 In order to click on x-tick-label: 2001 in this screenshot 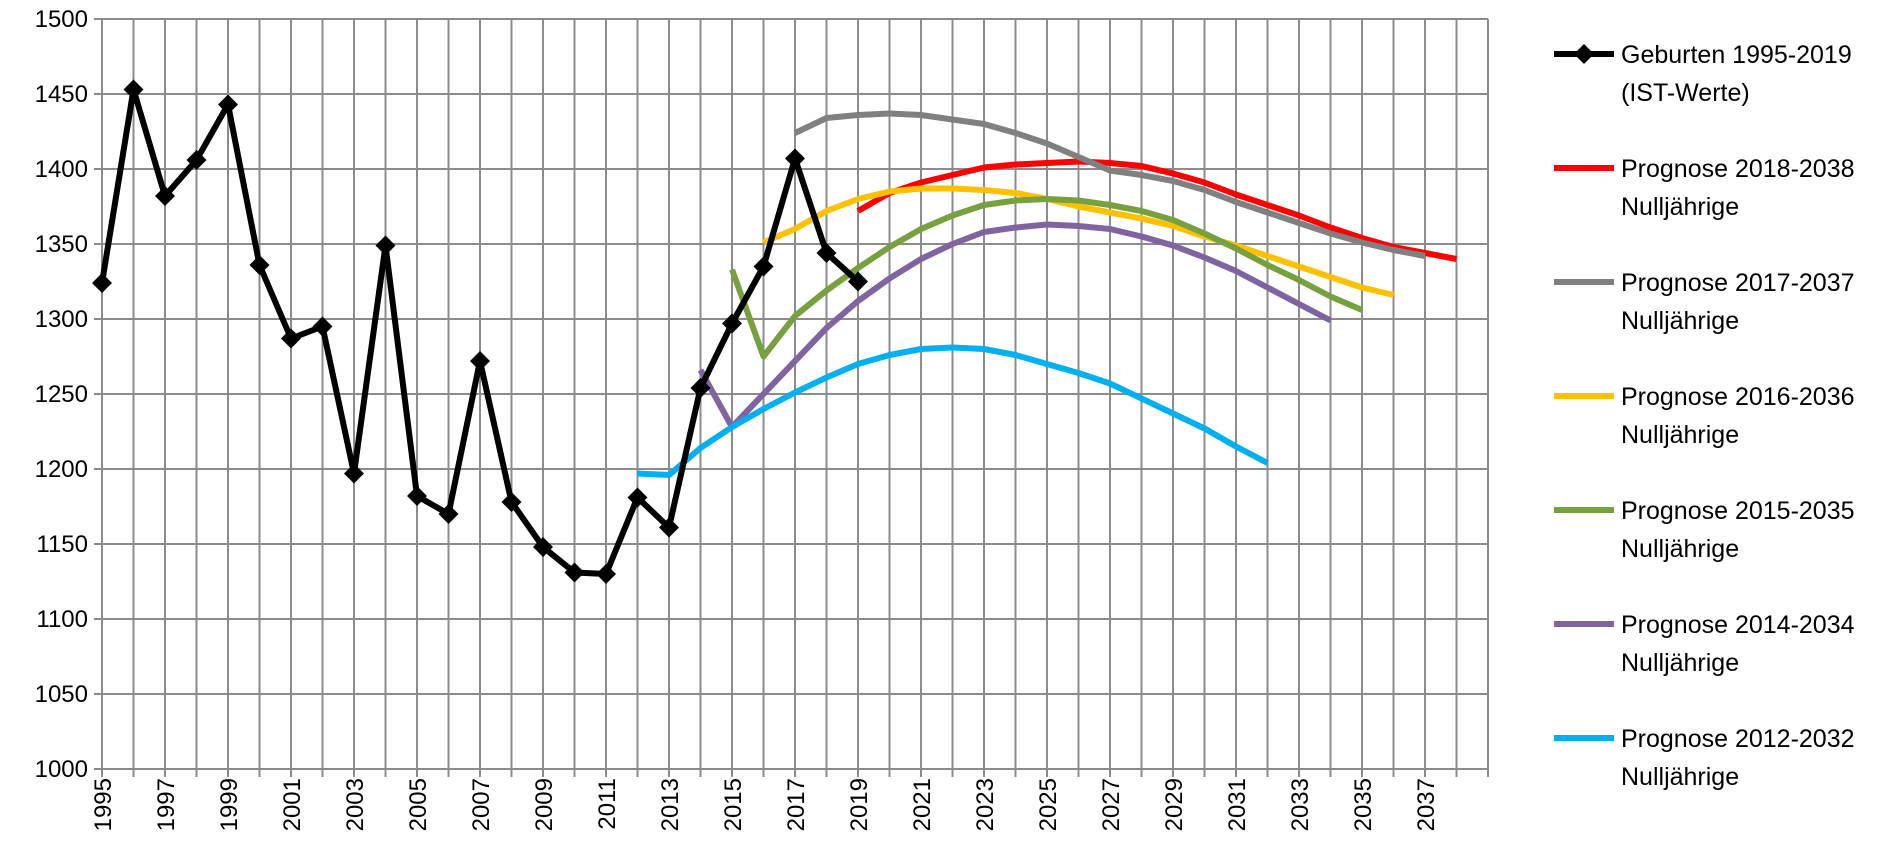, I will do `click(292, 804)`.